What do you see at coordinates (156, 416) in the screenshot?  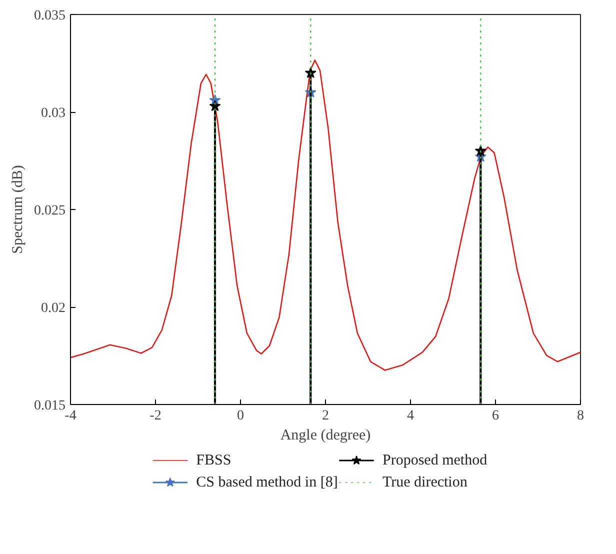 I see `x-tick-label: -2` at bounding box center [156, 416].